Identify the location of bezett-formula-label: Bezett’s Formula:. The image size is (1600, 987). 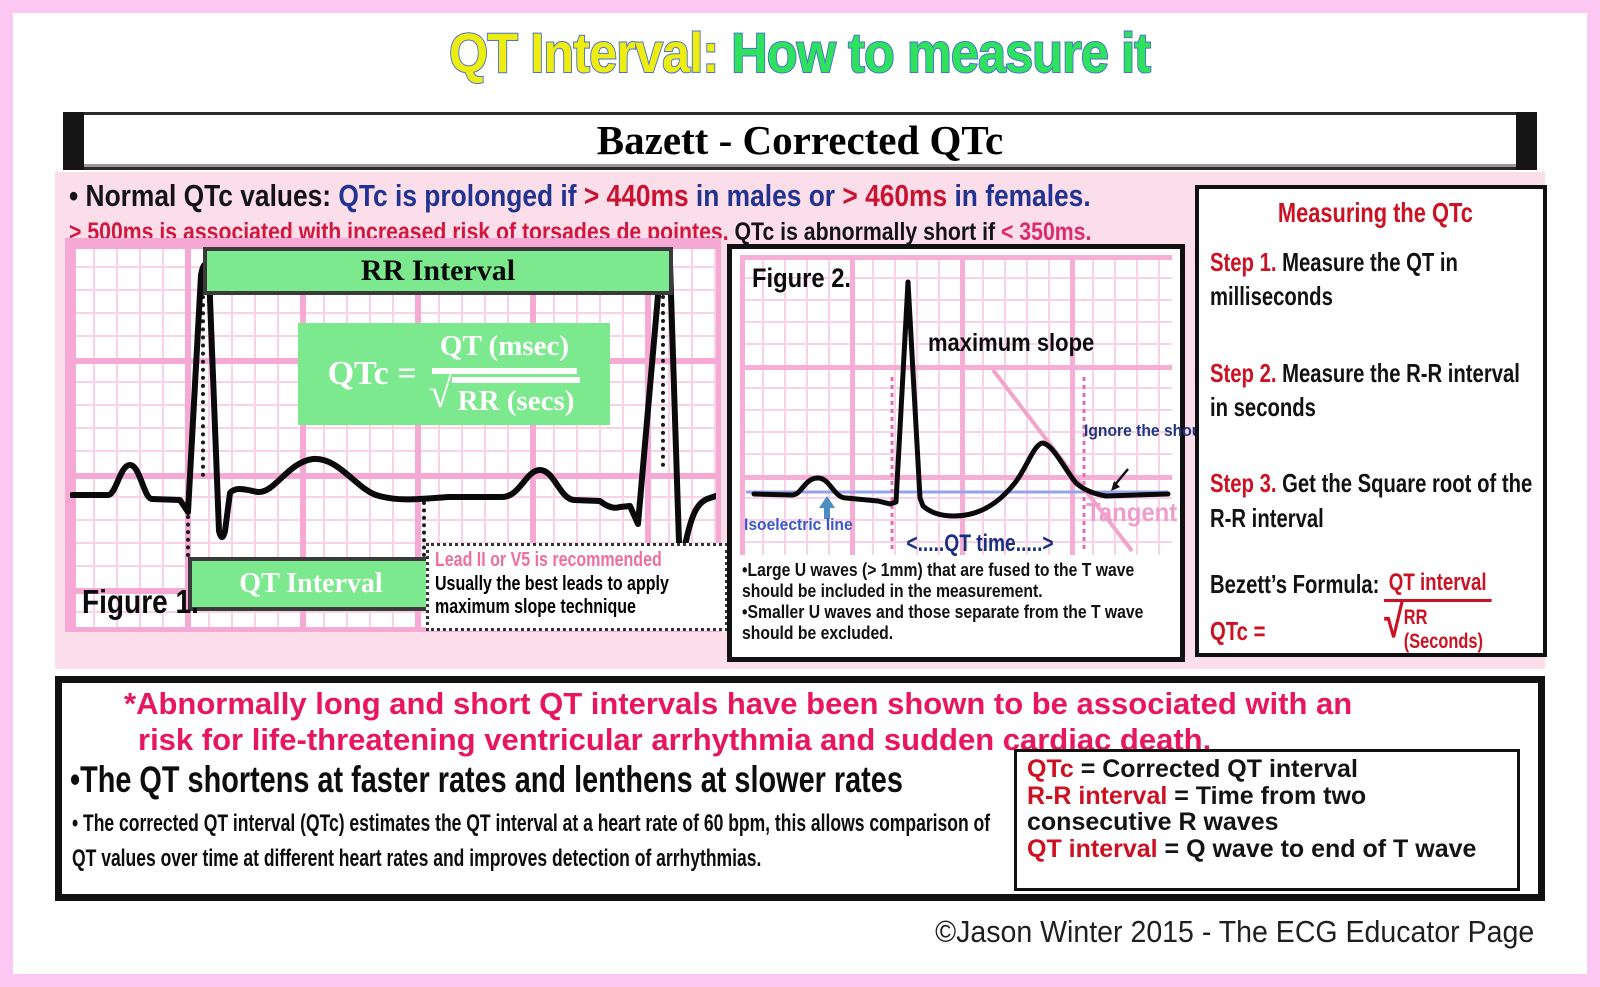
(1295, 583).